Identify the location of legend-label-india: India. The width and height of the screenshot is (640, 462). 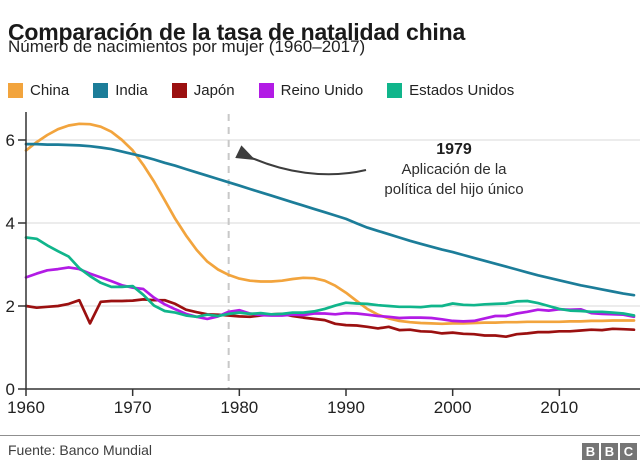
(131, 90).